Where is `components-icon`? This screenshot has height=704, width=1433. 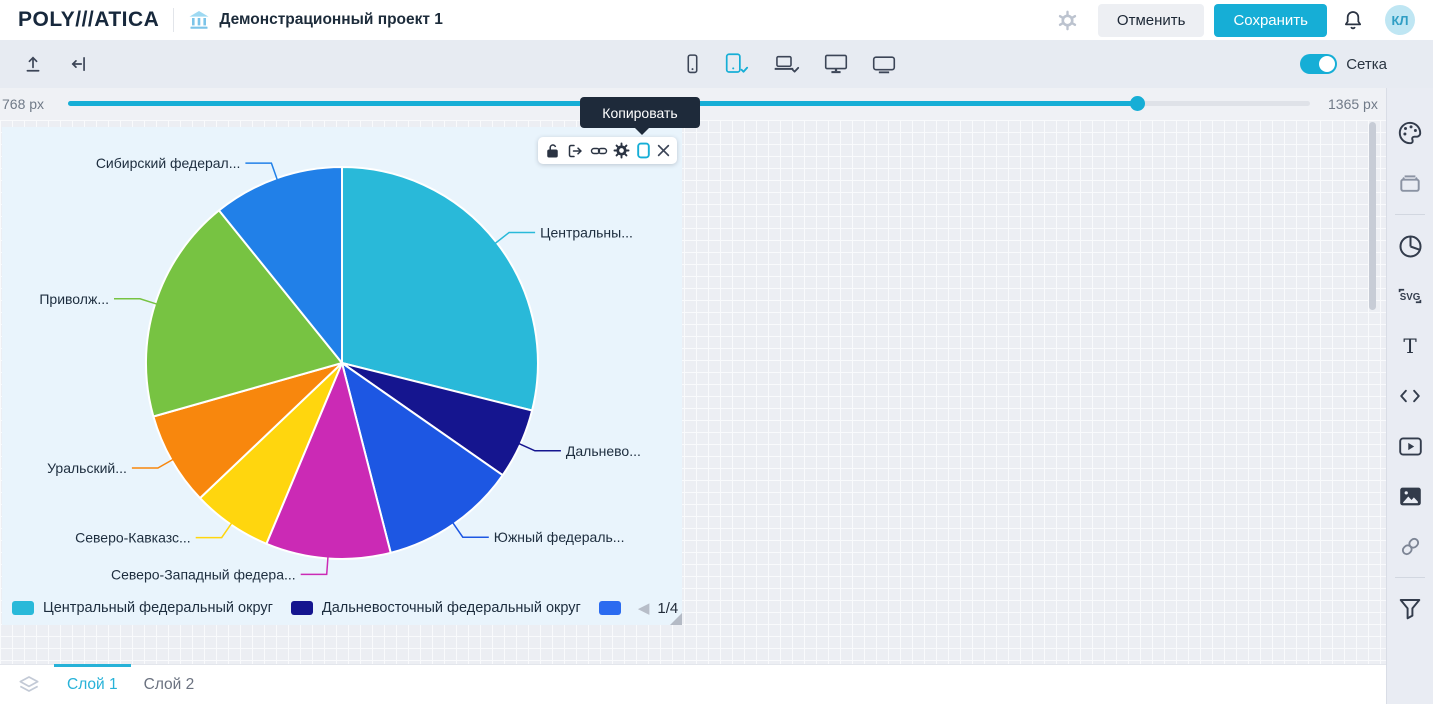 components-icon is located at coordinates (1410, 183).